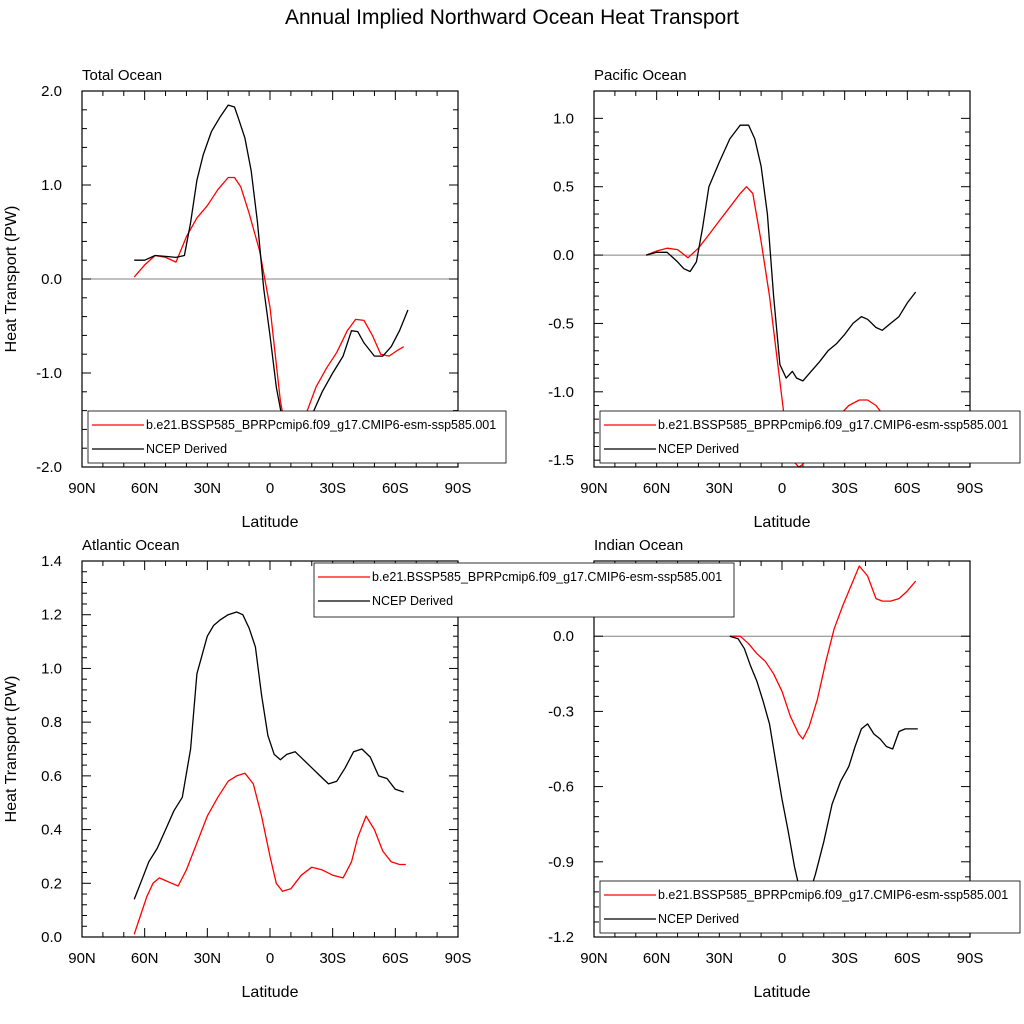  Describe the element at coordinates (561, 460) in the screenshot. I see `y-tick-label: -1.5` at that location.